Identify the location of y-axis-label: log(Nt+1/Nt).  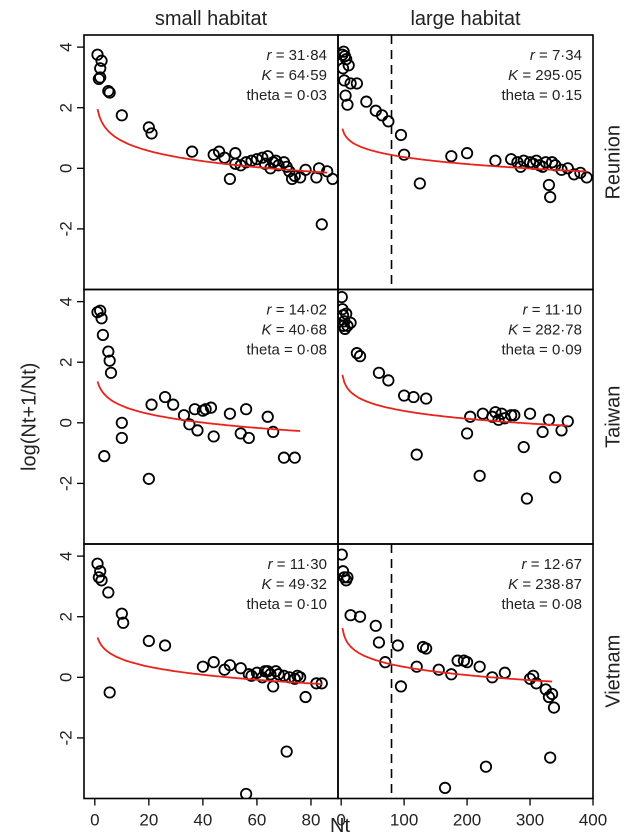
(29, 417).